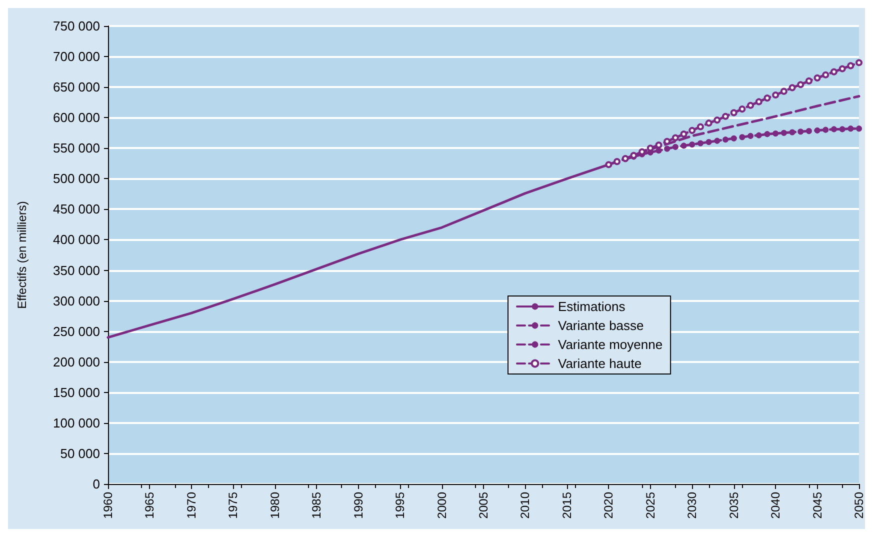 The image size is (873, 537). What do you see at coordinates (191, 505) in the screenshot?
I see `x-tick-label: 1970` at bounding box center [191, 505].